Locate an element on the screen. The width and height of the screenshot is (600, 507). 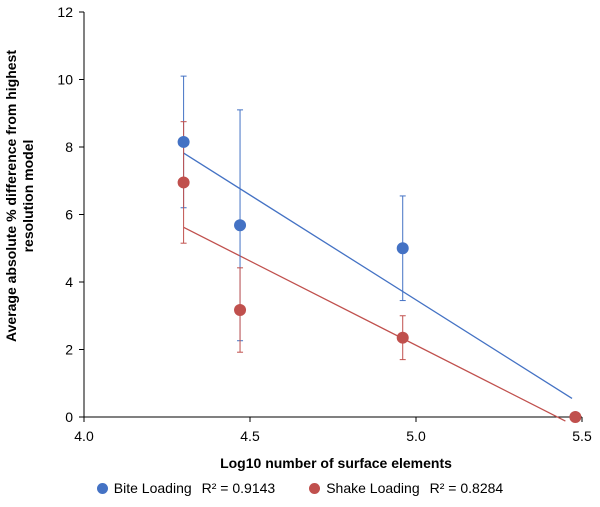
x-tick-label: 4.0 is located at coordinates (84, 436).